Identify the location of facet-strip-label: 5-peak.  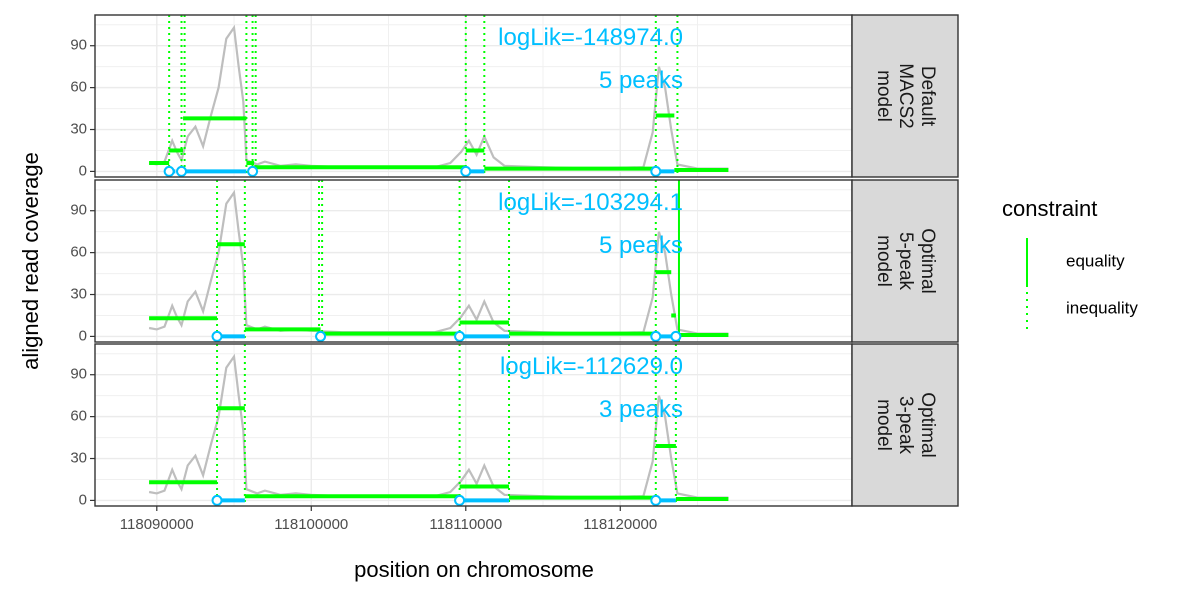
(905, 261).